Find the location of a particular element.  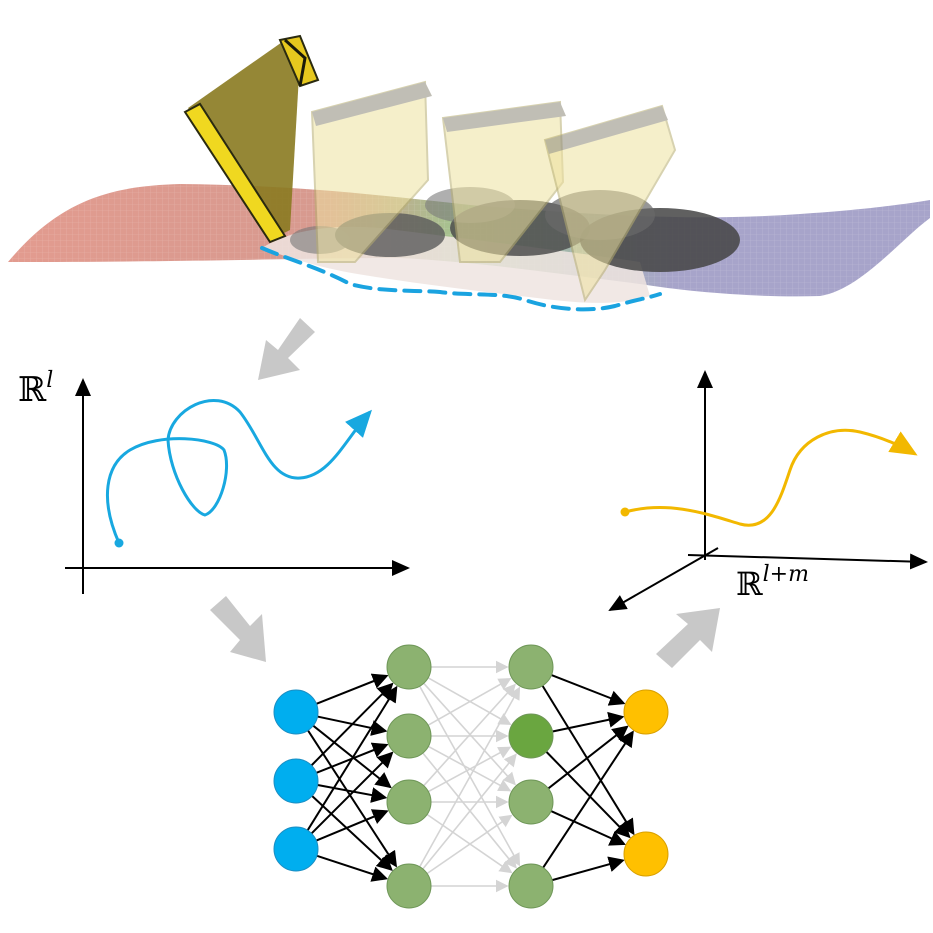

aug-x-axis is located at coordinates (807, 561).